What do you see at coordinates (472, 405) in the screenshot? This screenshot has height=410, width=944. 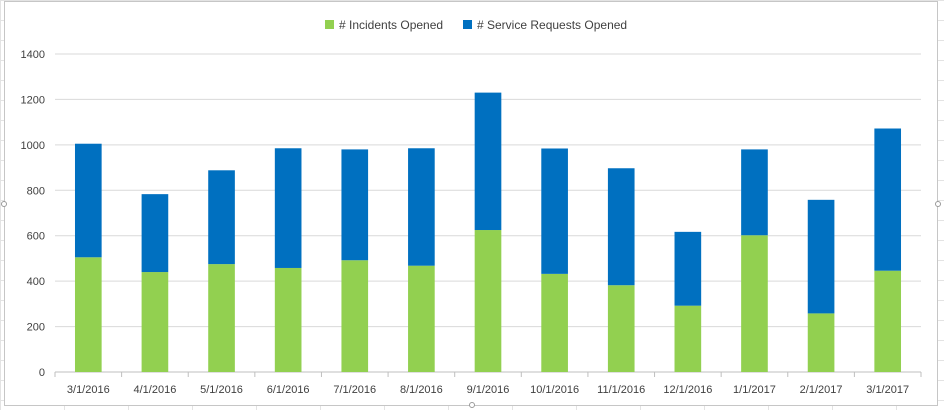 I see `resize-handle-bottom` at bounding box center [472, 405].